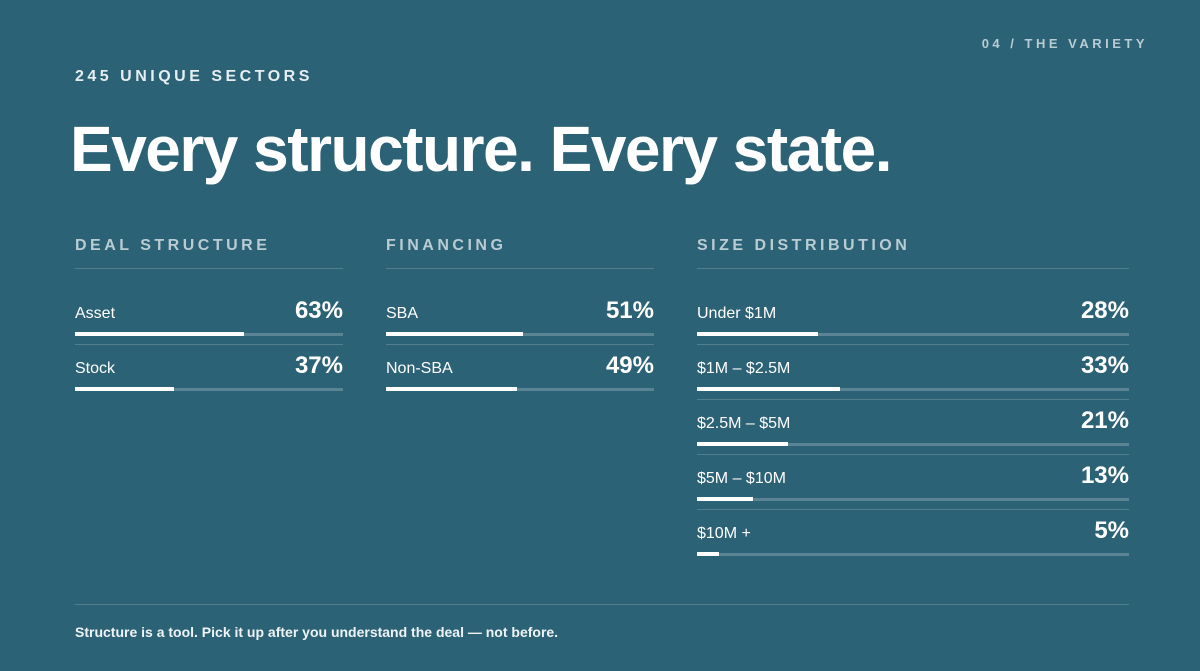 The width and height of the screenshot is (1200, 671). What do you see at coordinates (446, 245) in the screenshot?
I see `group-title: FINANCING` at bounding box center [446, 245].